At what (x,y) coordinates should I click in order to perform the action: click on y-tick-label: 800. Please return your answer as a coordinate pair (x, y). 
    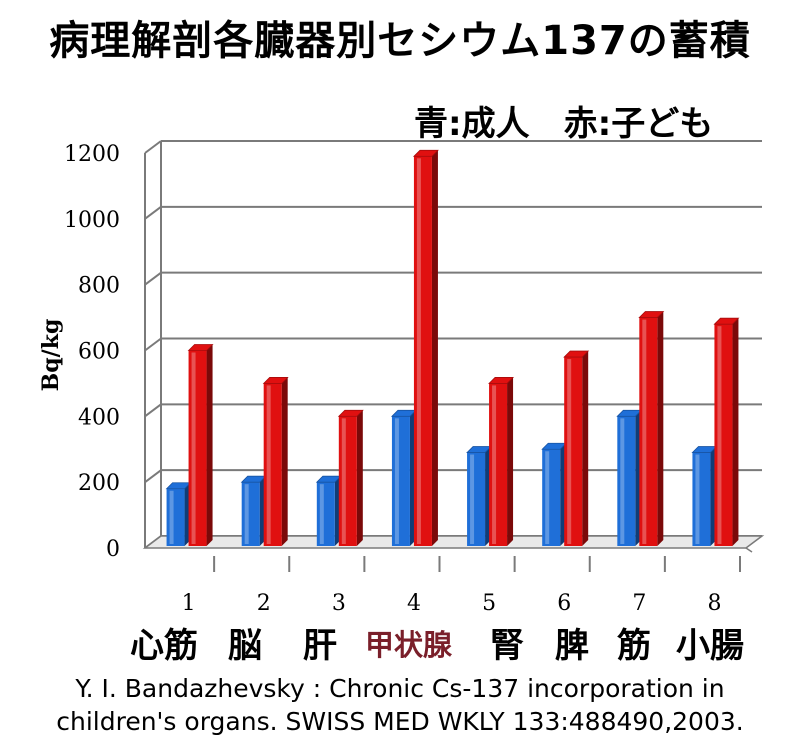
    Looking at the image, I should click on (99, 286).